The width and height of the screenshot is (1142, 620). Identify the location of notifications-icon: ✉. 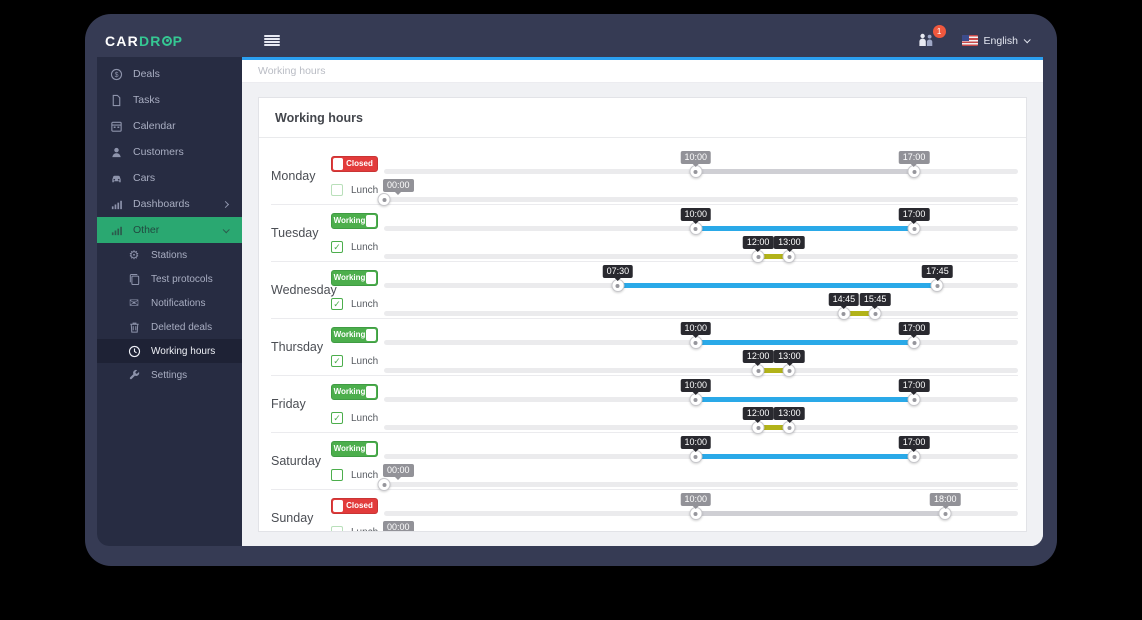
(134, 303).